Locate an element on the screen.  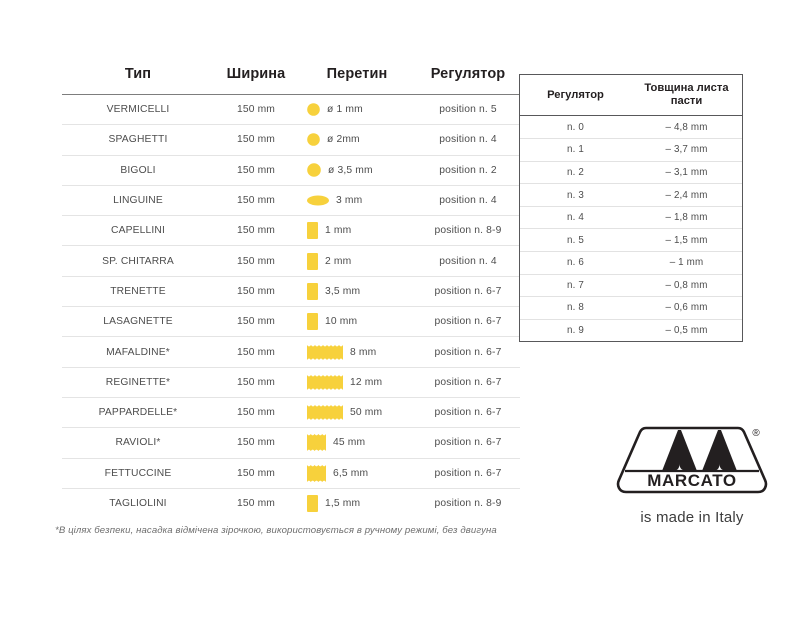
logo-brand-text: MARCATO is located at coordinates (692, 480).